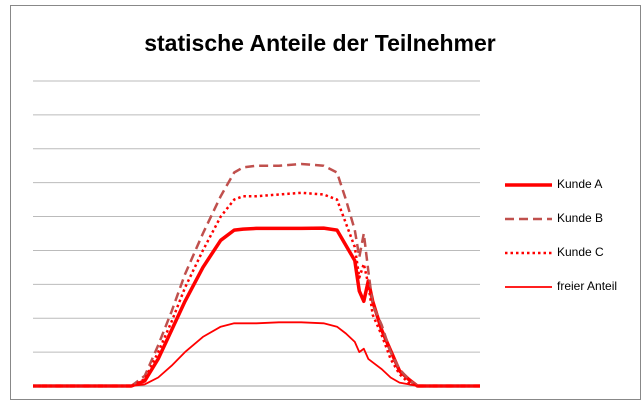  I want to click on line-series, so click(256, 354).